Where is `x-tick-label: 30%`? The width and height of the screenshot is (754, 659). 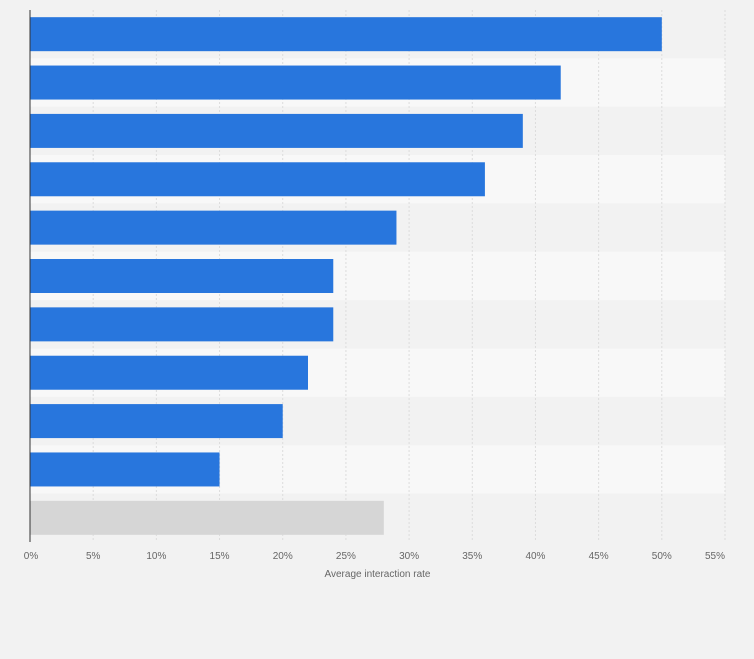
x-tick-label: 30% is located at coordinates (409, 556).